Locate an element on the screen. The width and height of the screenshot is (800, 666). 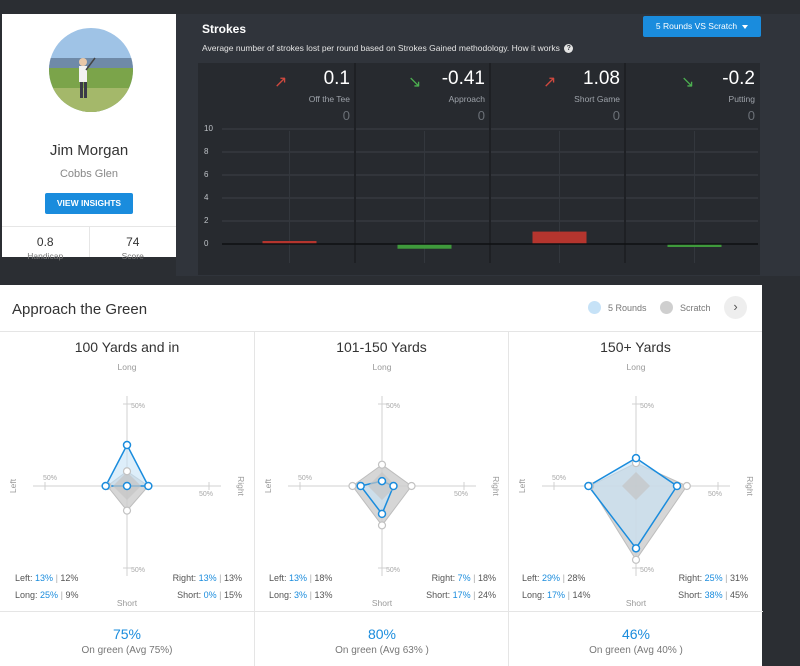
panel-title: 100 Yards and in is located at coordinates (127, 347).